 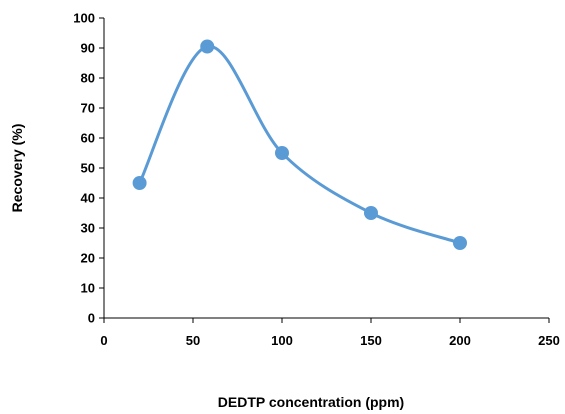 I want to click on x-tick-label: 150, so click(x=371, y=340).